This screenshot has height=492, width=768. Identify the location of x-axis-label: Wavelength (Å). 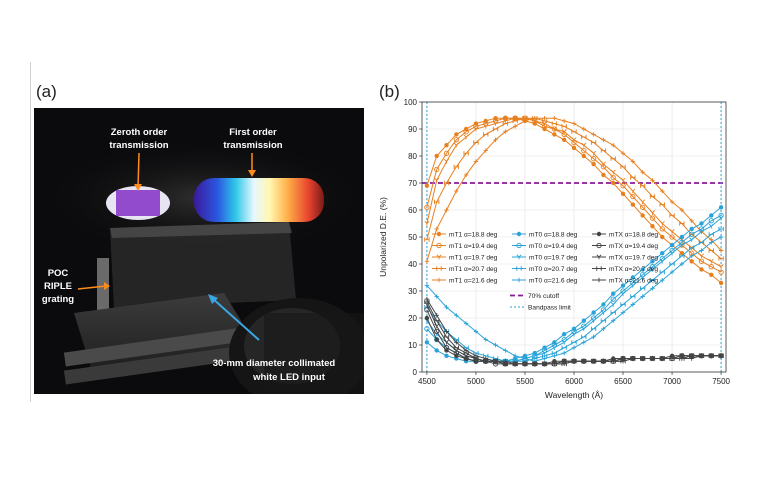
(574, 395).